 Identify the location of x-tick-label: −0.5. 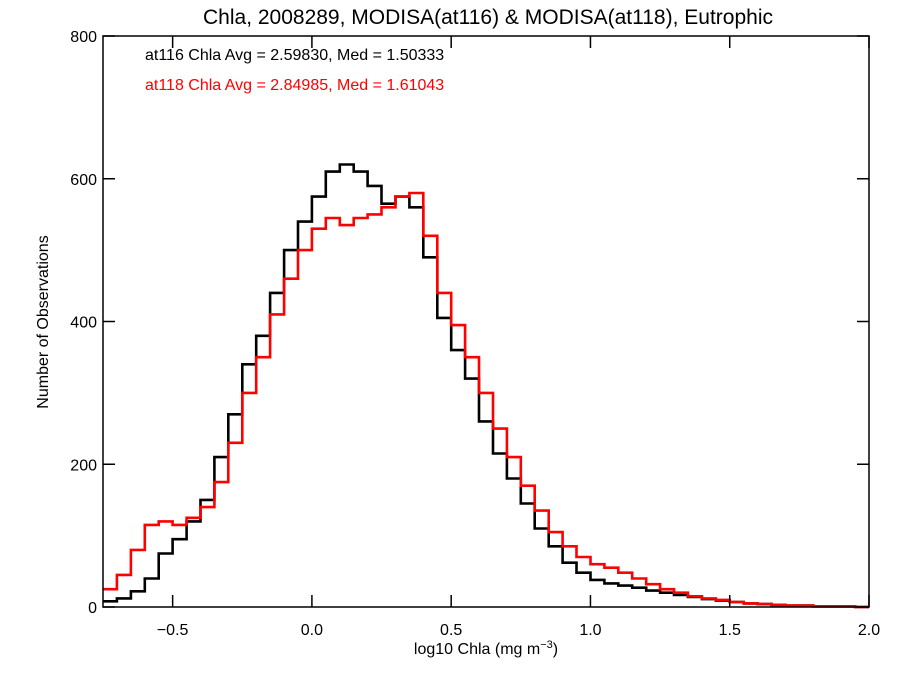
(173, 630).